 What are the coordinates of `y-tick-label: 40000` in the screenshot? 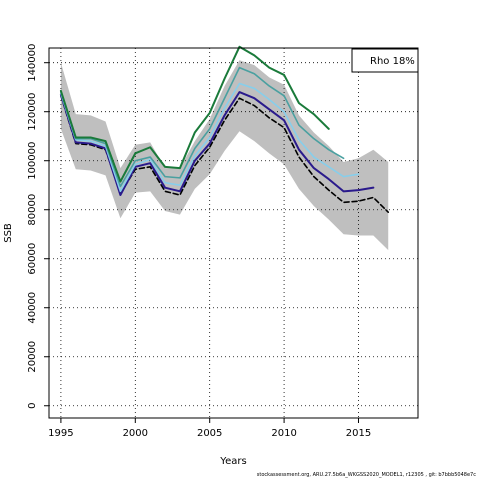 It's located at (32, 308).